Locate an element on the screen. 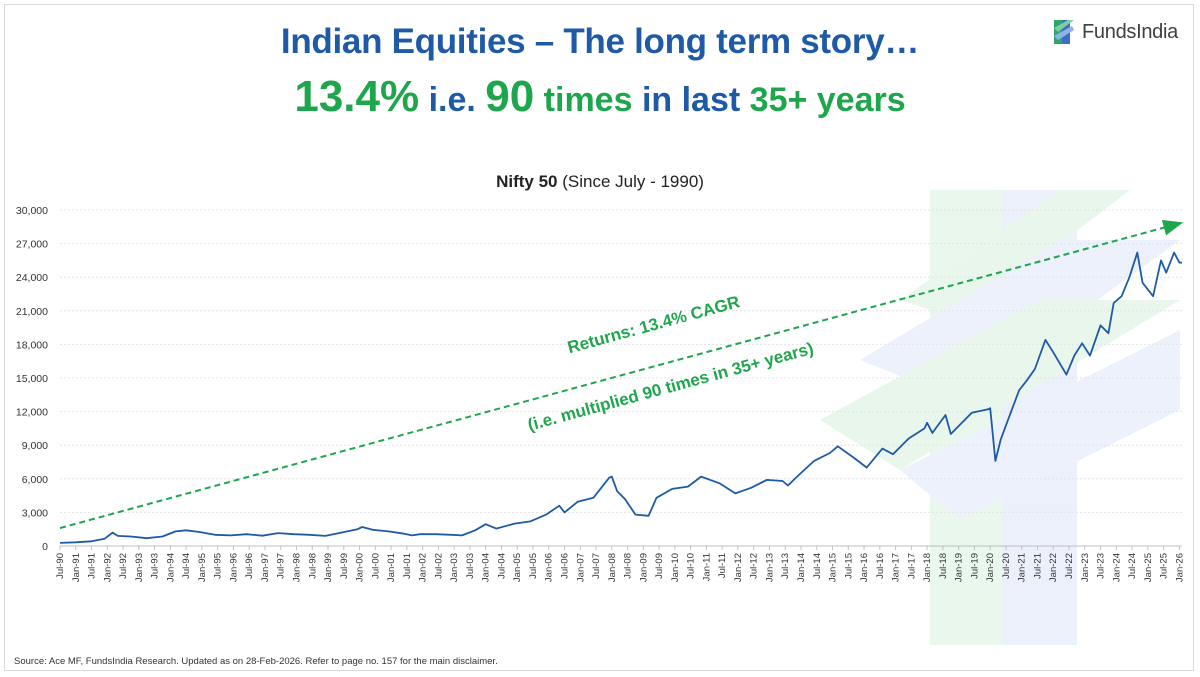 The image size is (1200, 677). x-tick-label: Jul-16 is located at coordinates (880, 566).